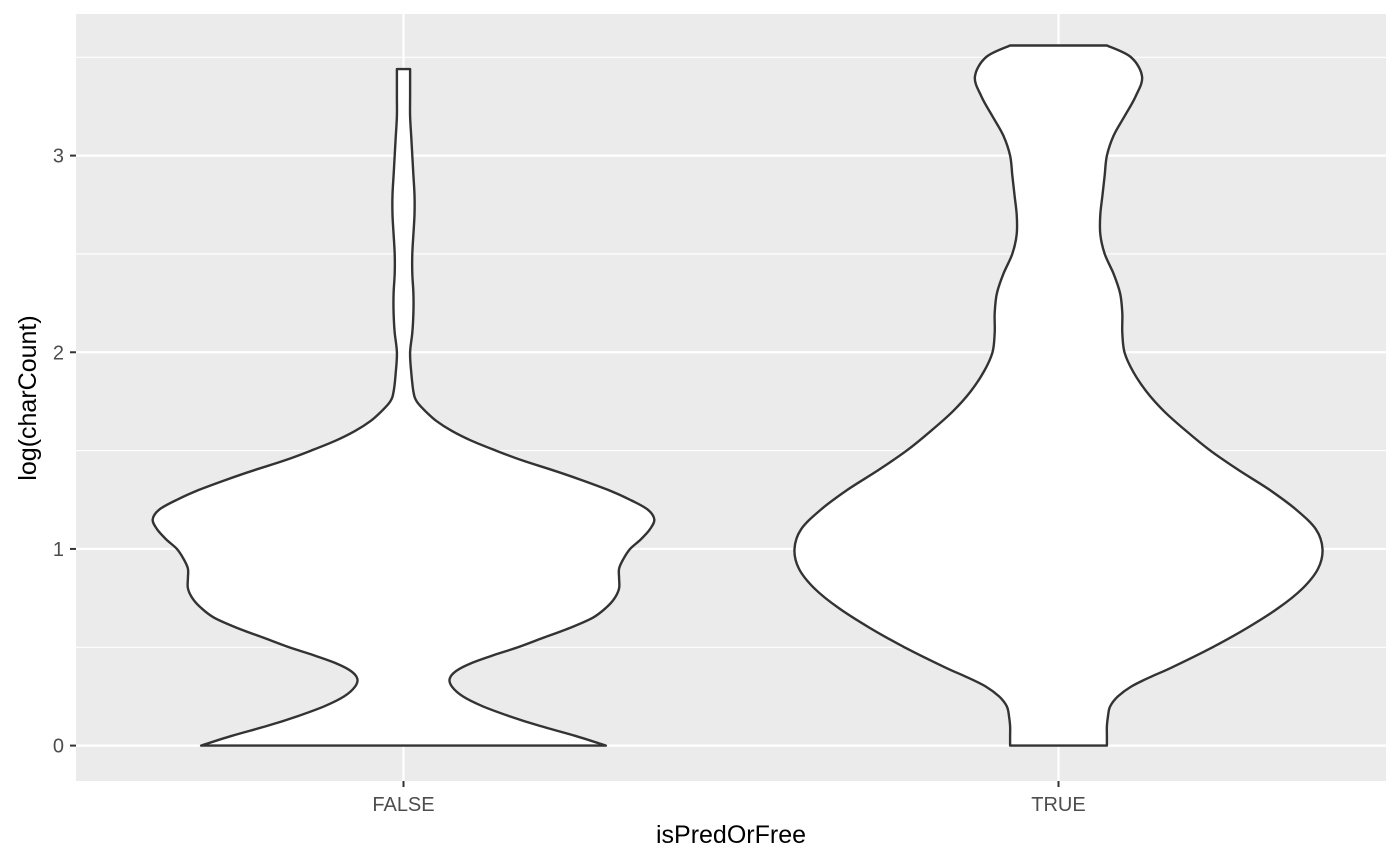 The width and height of the screenshot is (1400, 865). I want to click on y-axis-title: log(charCount), so click(28, 397).